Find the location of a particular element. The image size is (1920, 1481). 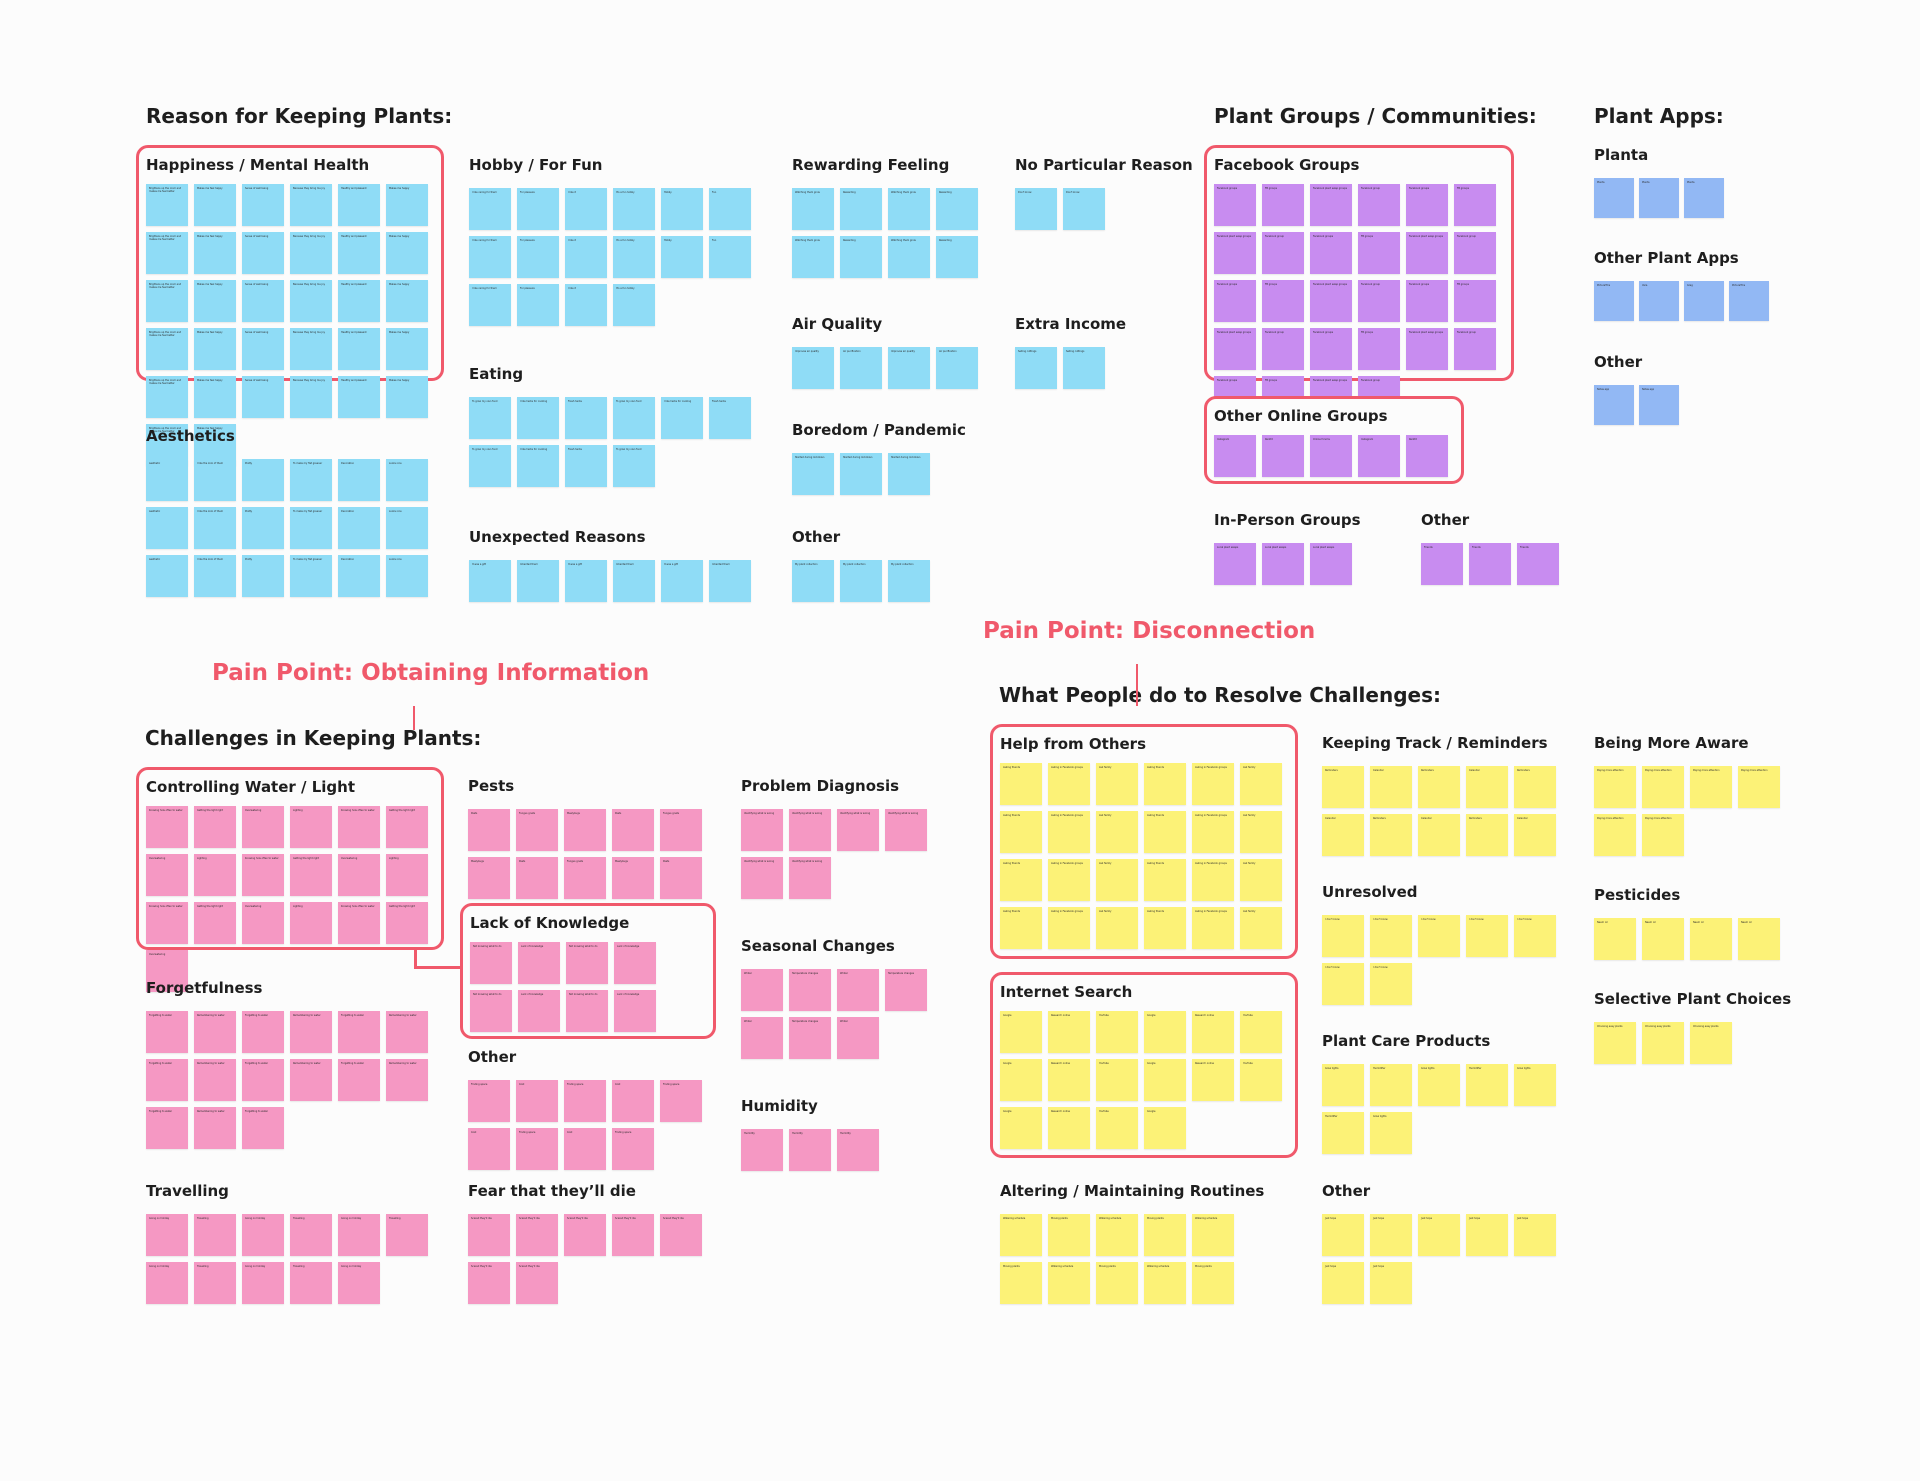

sticky-note: Vera is located at coordinates (1659, 301).